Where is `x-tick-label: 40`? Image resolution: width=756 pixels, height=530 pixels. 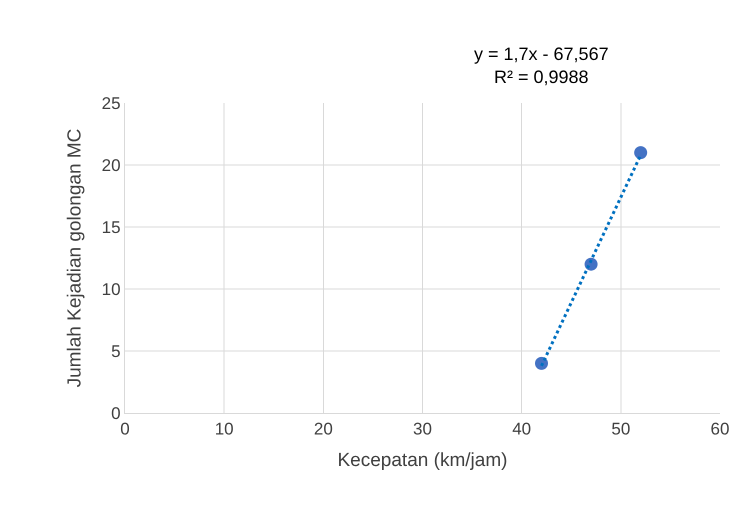 x-tick-label: 40 is located at coordinates (522, 428).